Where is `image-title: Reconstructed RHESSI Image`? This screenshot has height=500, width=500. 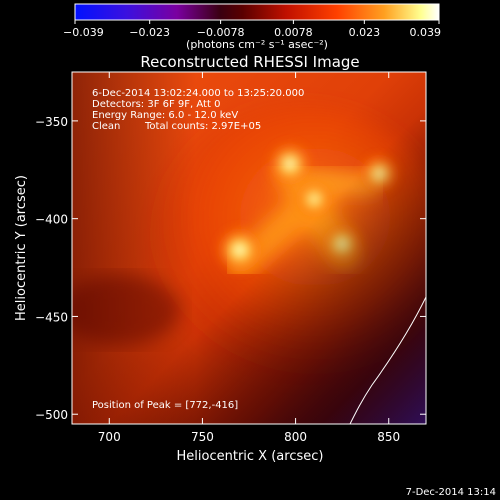 image-title: Reconstructed RHESSI Image is located at coordinates (249, 62).